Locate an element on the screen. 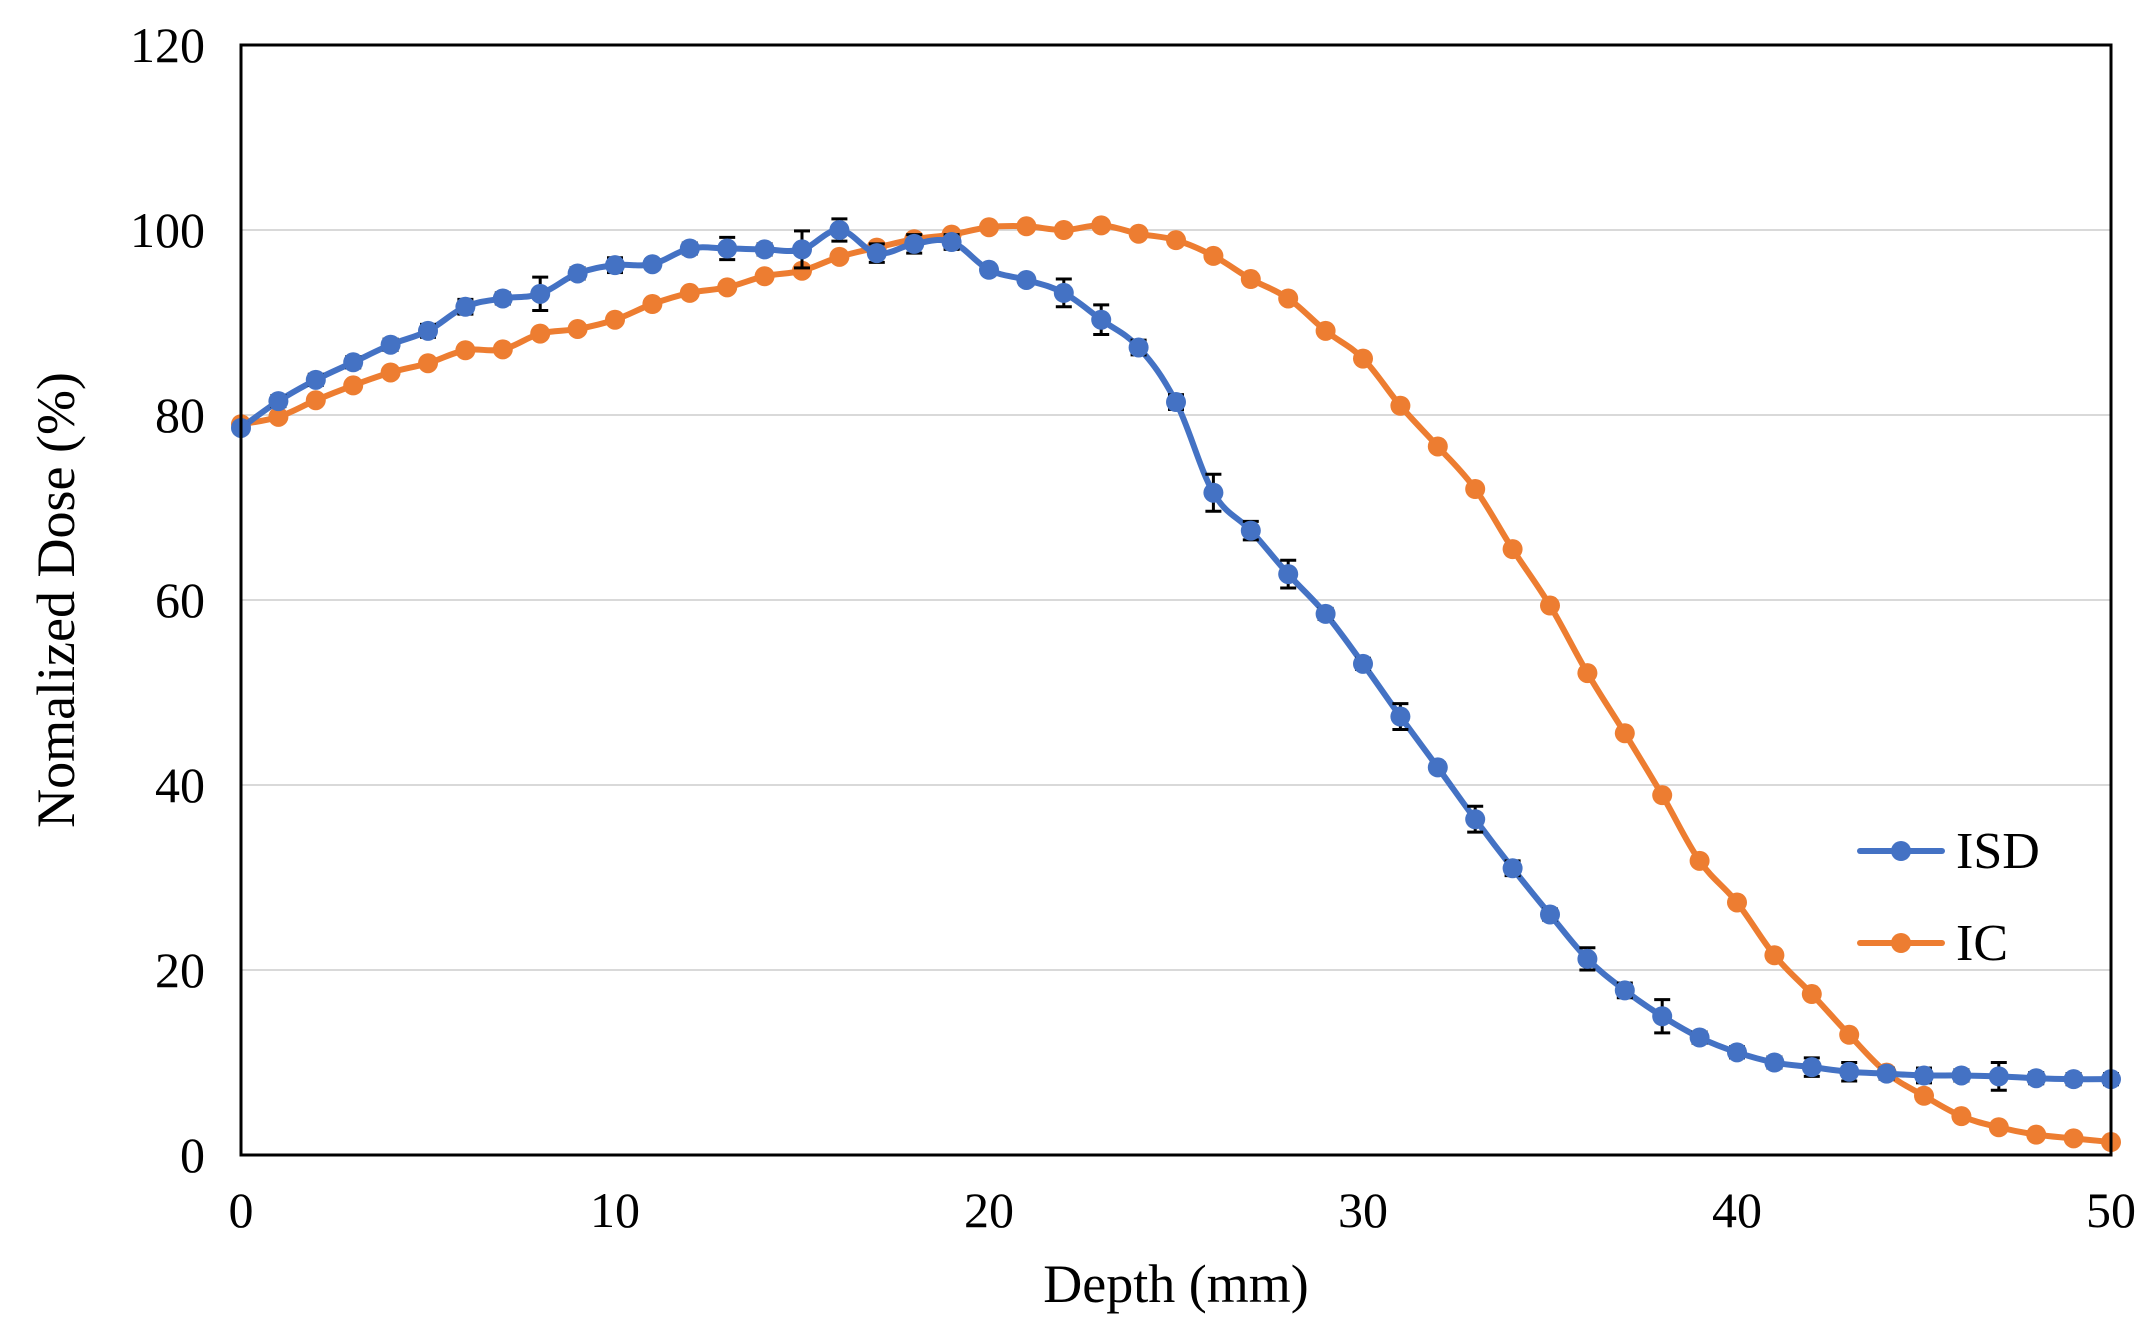 Image resolution: width=2150 pixels, height=1334 pixels. y-tick-label: 0 is located at coordinates (192, 1155).